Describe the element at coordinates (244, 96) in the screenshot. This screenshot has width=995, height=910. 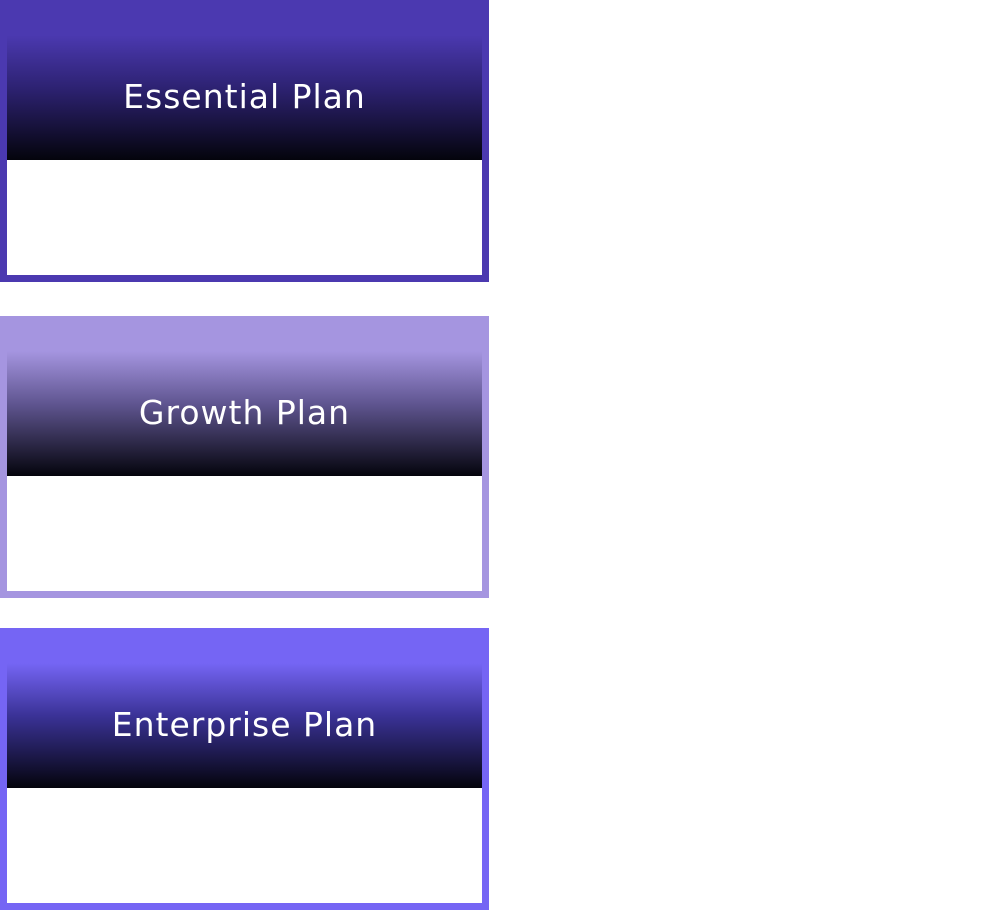
I see `plan-title: Essential Plan` at that location.